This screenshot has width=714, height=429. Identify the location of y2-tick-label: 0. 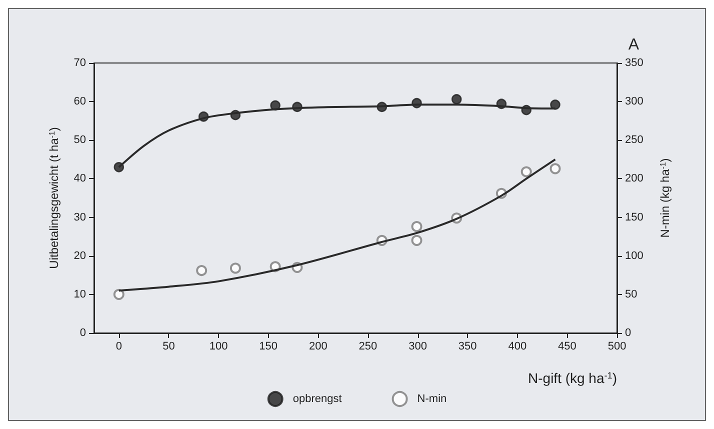
(628, 333).